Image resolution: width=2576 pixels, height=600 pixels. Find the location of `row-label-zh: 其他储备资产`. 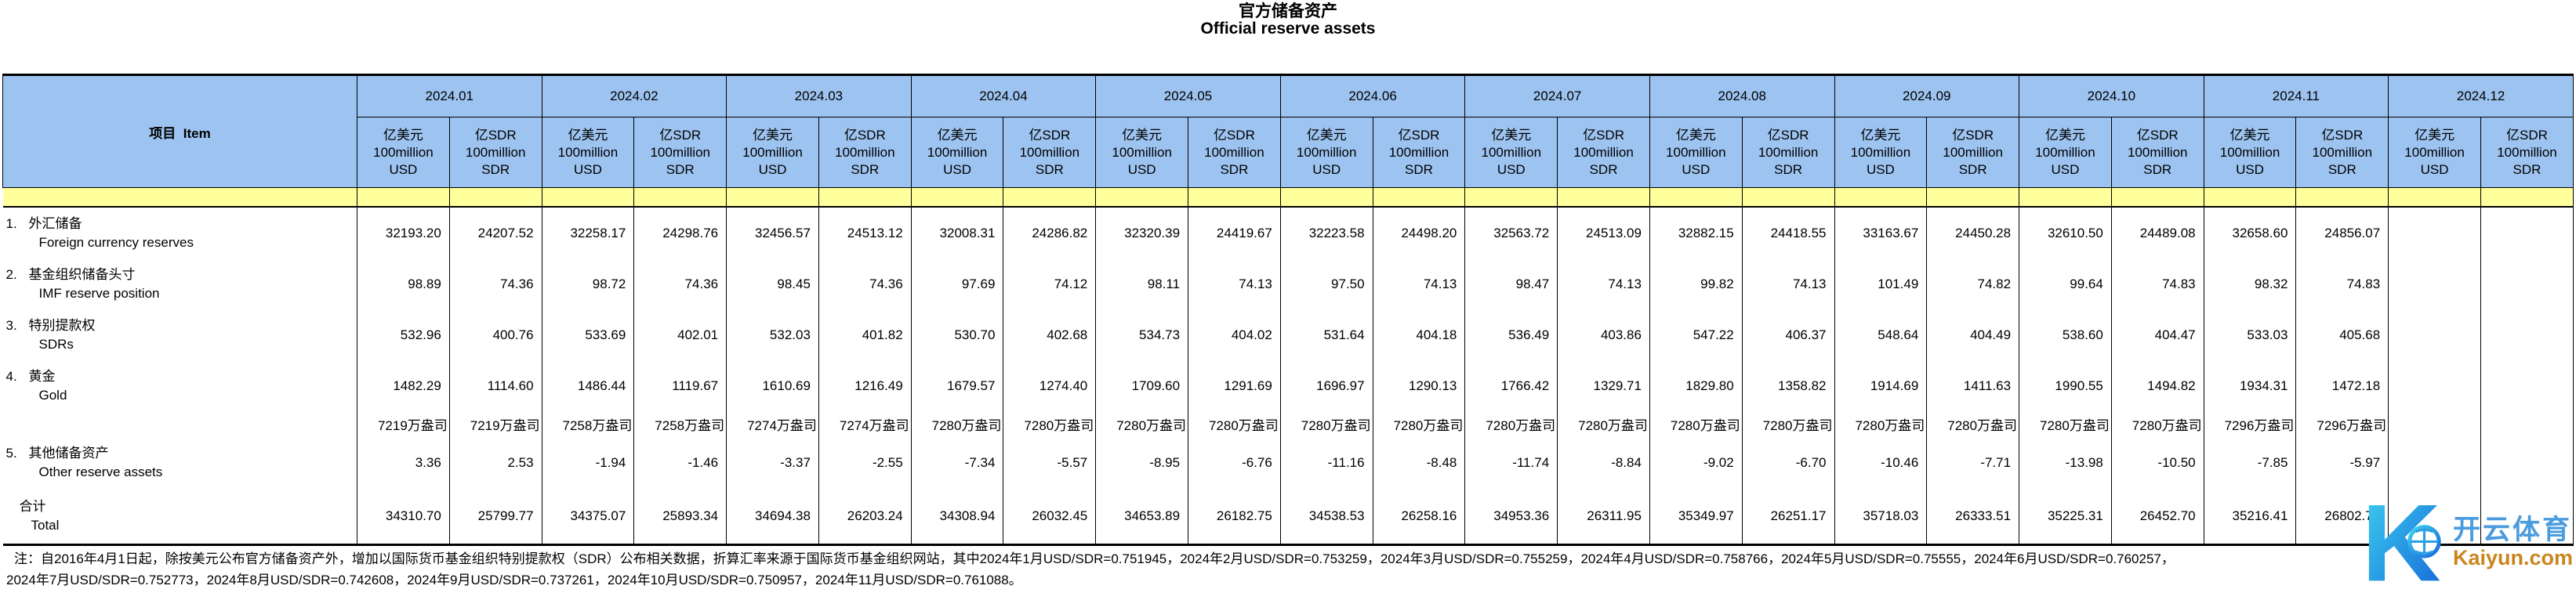

row-label-zh: 其他储备资产 is located at coordinates (69, 453).